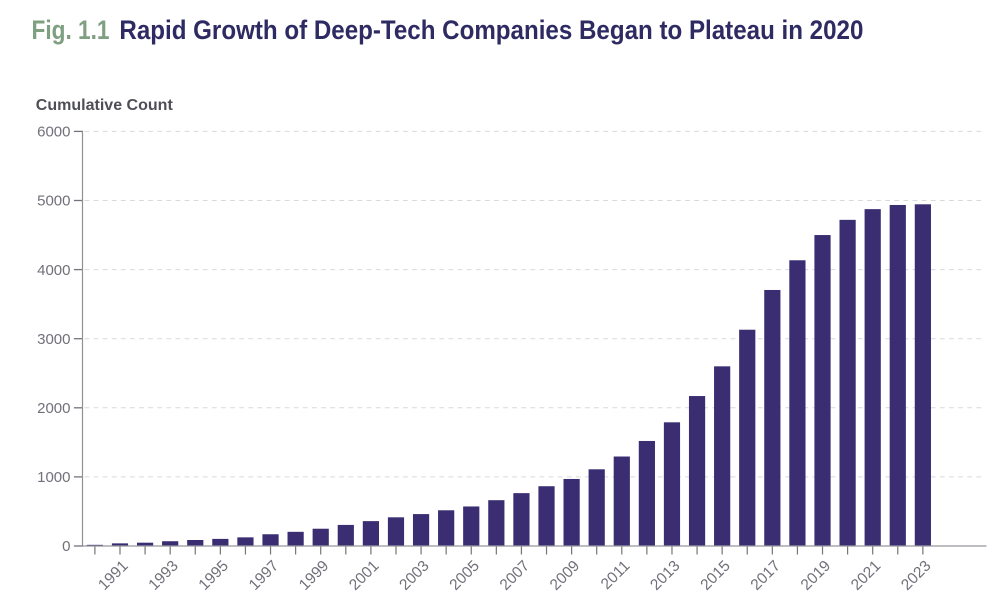 This screenshot has height=606, width=1004. What do you see at coordinates (53, 201) in the screenshot?
I see `svg-text: 5000` at bounding box center [53, 201].